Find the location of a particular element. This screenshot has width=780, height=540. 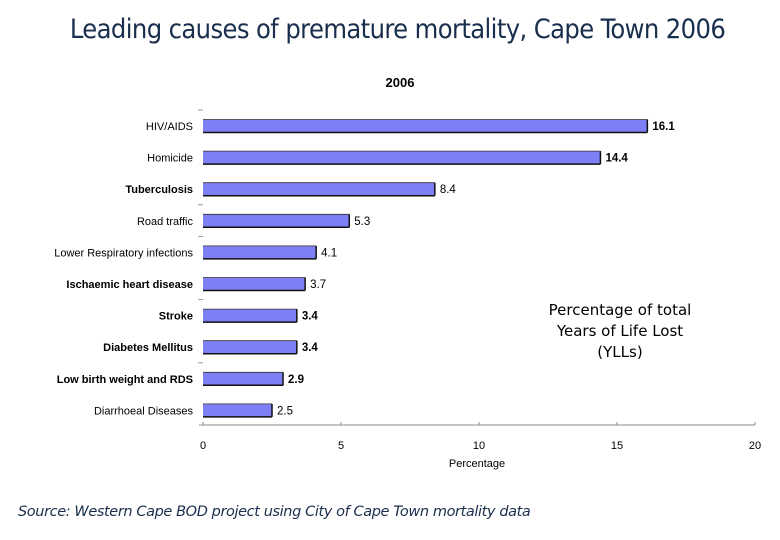

category-label: HIV/AIDS is located at coordinates (169, 127).